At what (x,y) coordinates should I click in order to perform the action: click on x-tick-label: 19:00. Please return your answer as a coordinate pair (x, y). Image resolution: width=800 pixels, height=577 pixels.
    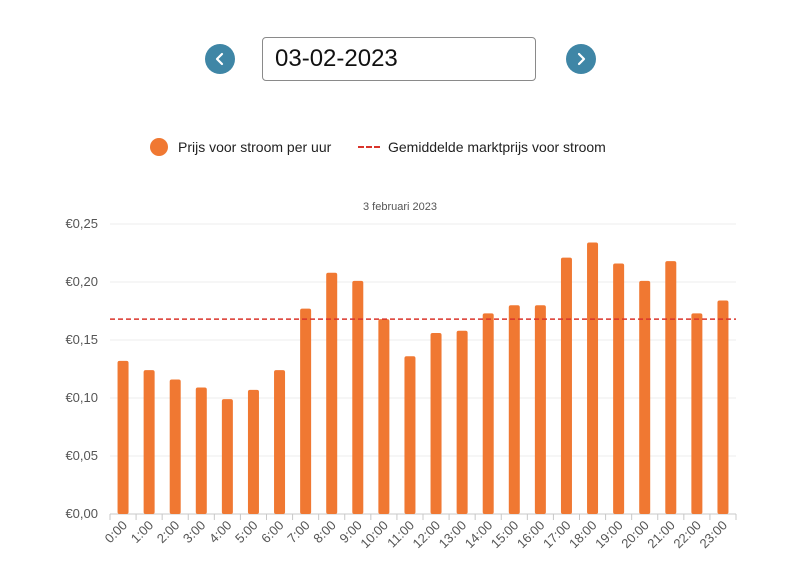
    Looking at the image, I should click on (609, 535).